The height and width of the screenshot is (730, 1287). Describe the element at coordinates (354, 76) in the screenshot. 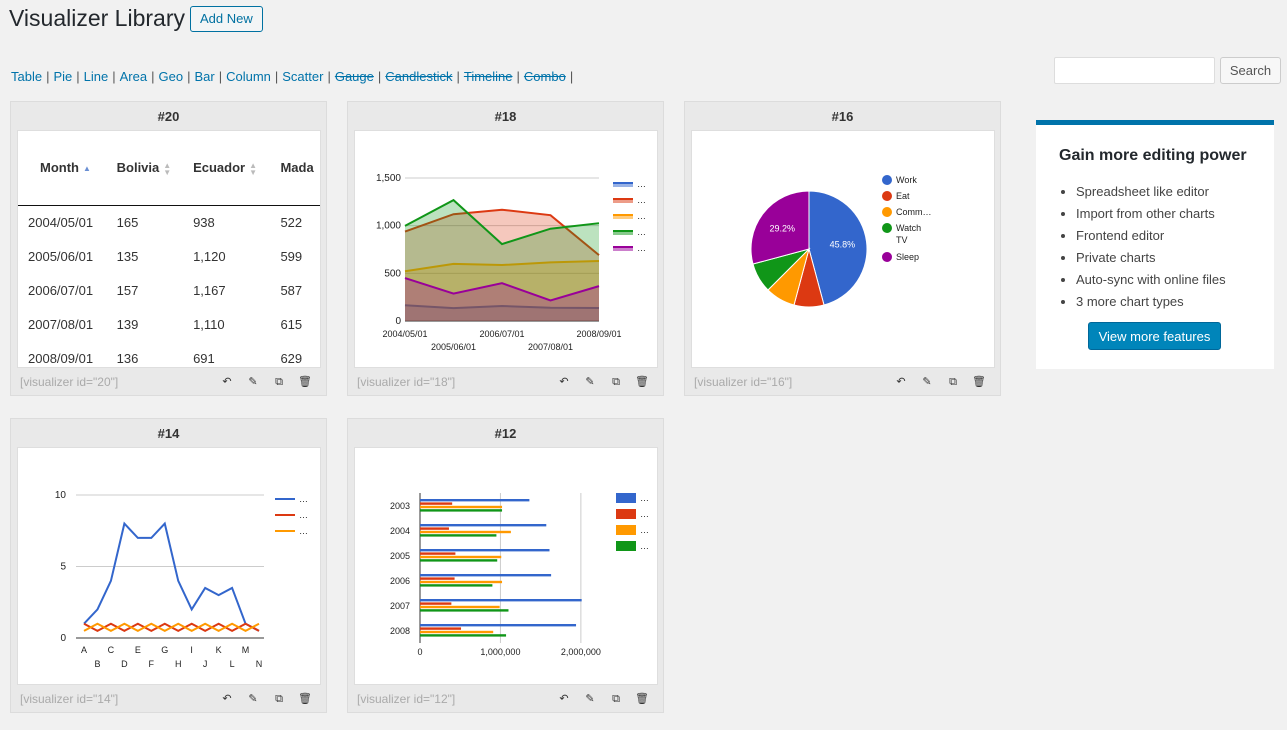

I see `filter-gauge: Gauge` at that location.